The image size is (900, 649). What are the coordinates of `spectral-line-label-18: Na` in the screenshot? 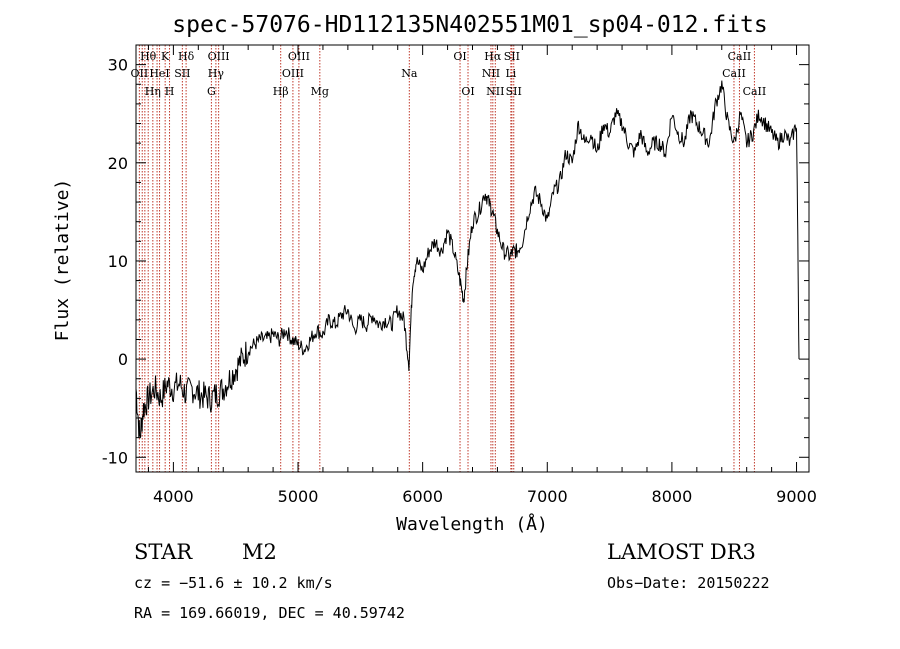 It's located at (409, 73).